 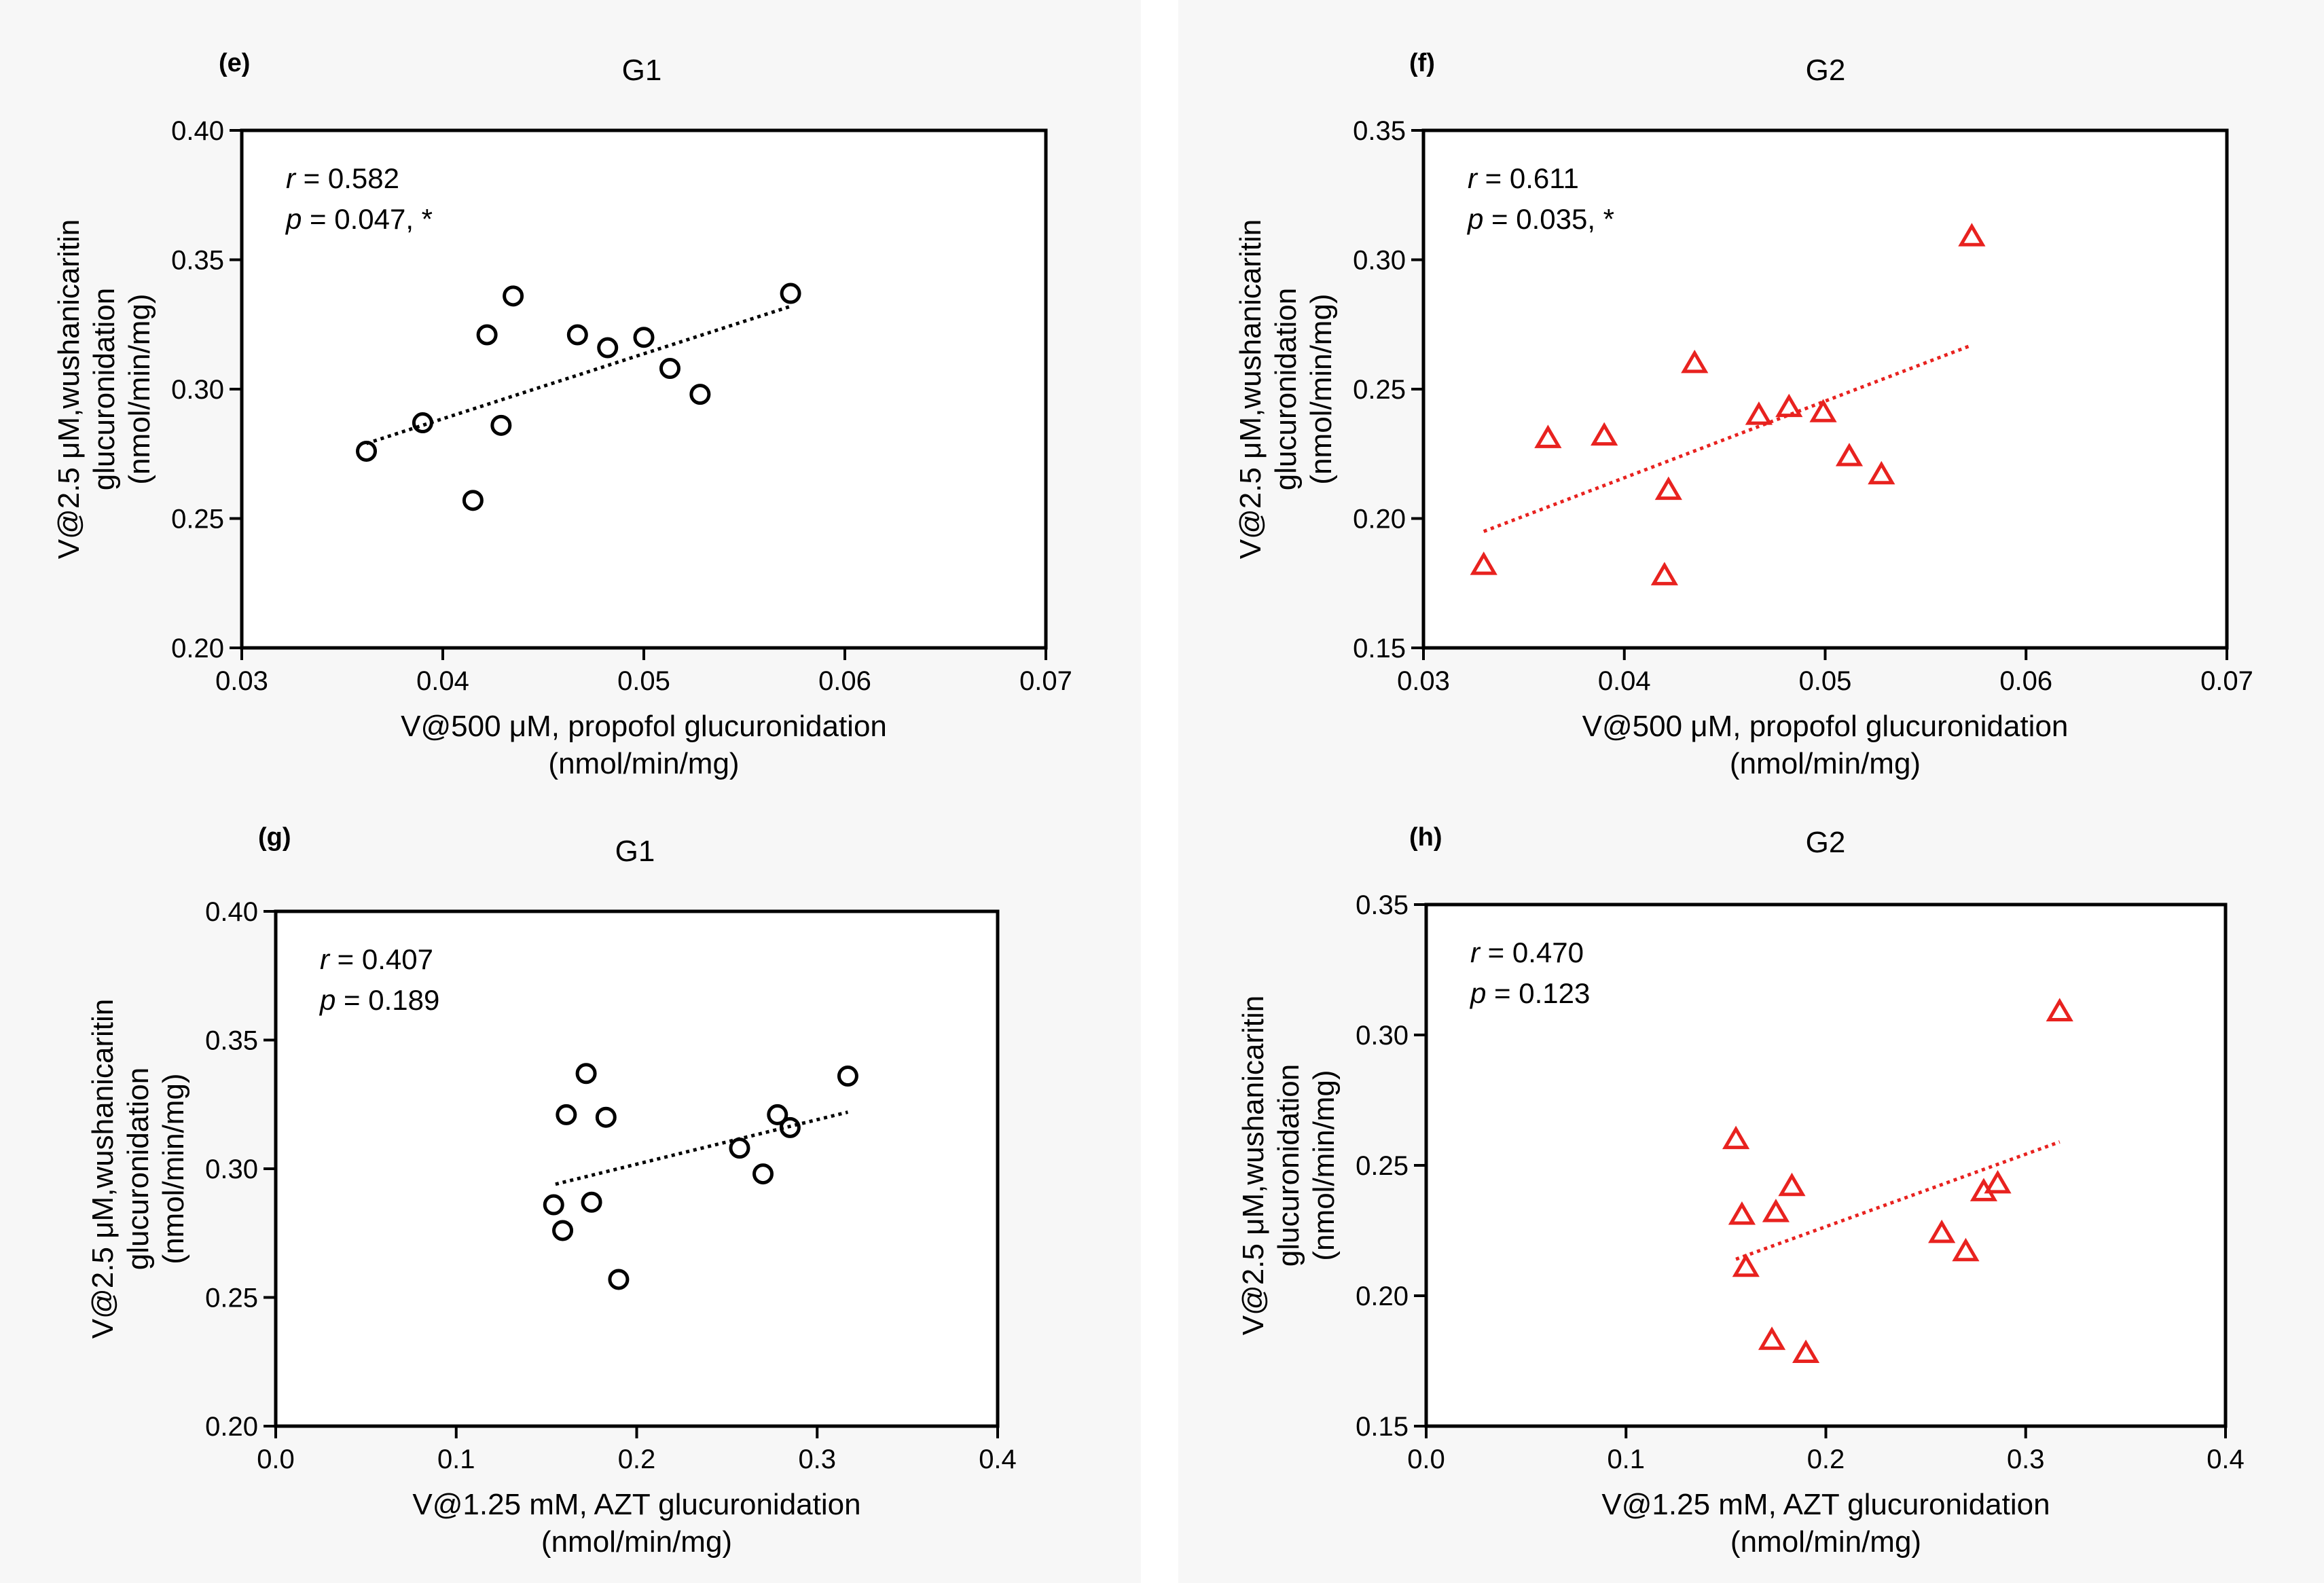 I want to click on stat-r: r = 0.582, so click(x=342, y=178).